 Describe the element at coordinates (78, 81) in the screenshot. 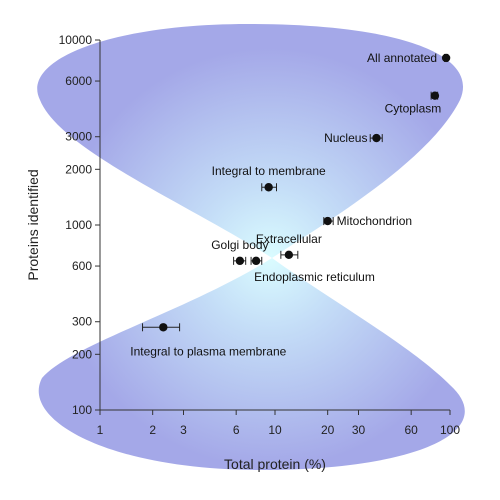

I see `y-tick-label: 6000` at that location.